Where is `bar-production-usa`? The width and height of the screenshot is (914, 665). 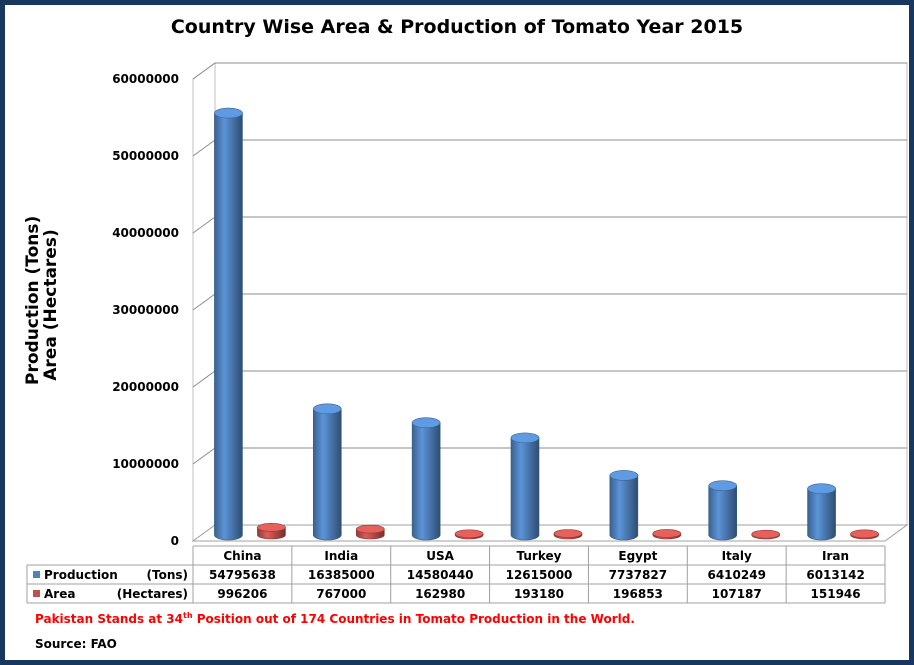 bar-production-usa is located at coordinates (426, 481).